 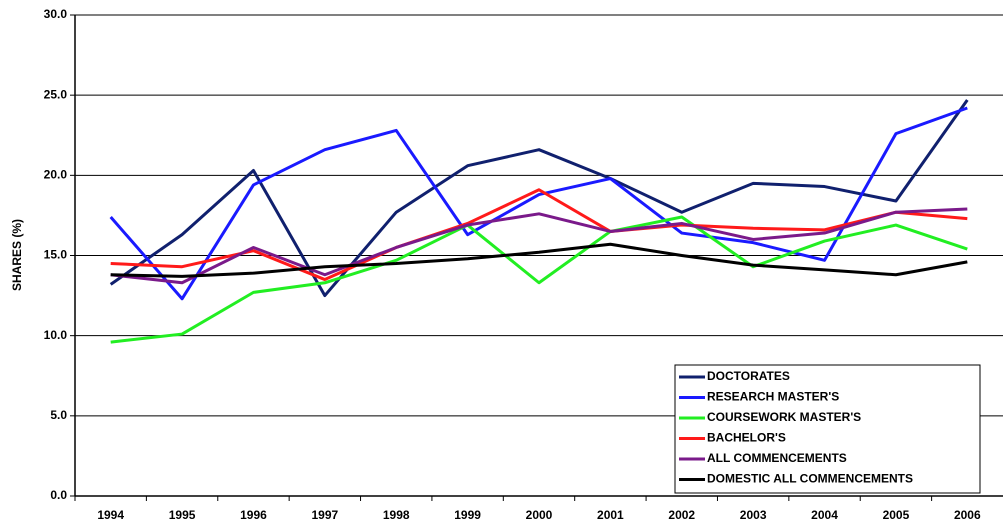 What do you see at coordinates (17, 255) in the screenshot?
I see `y-axis-label: SHARES (%)` at bounding box center [17, 255].